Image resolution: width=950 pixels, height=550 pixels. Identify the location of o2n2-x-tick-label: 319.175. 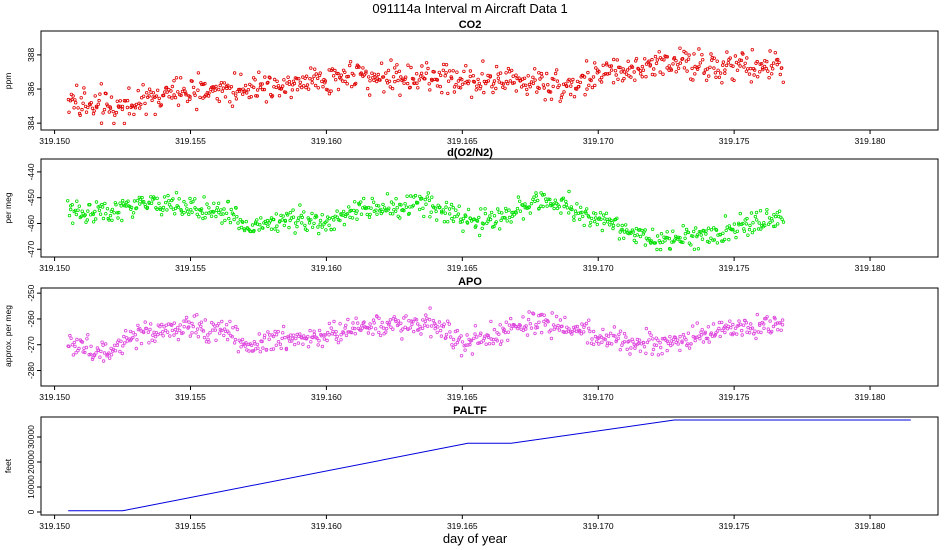
(734, 268).